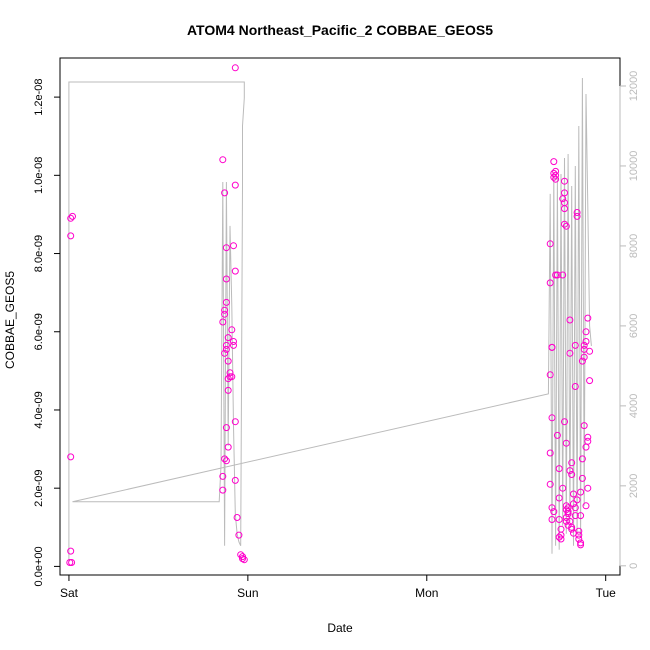  Describe the element at coordinates (634, 326) in the screenshot. I see `y2-tick-label: 6000` at that location.